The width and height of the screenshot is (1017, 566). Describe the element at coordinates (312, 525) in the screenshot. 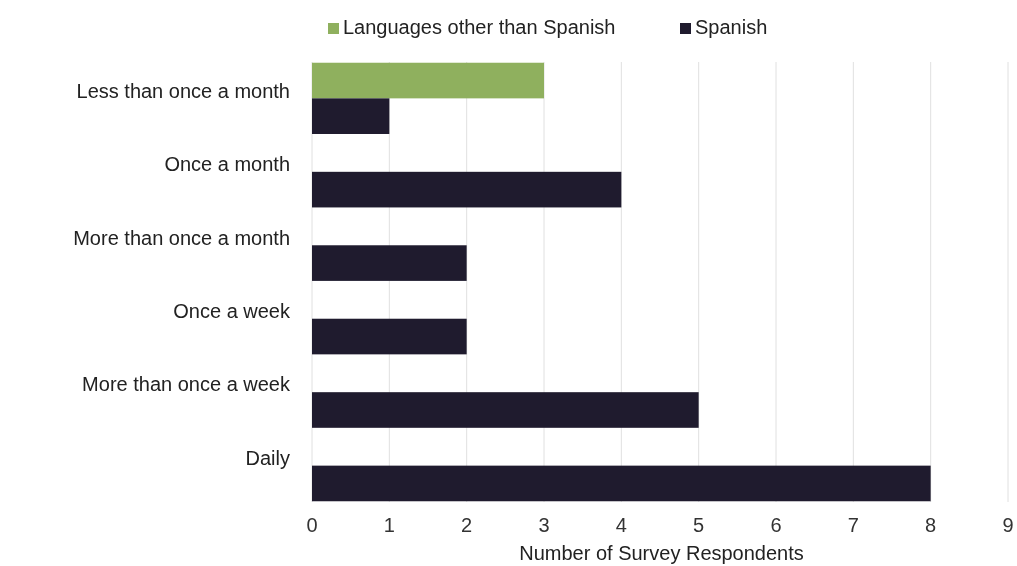

I see `x-tick-label: 0` at that location.